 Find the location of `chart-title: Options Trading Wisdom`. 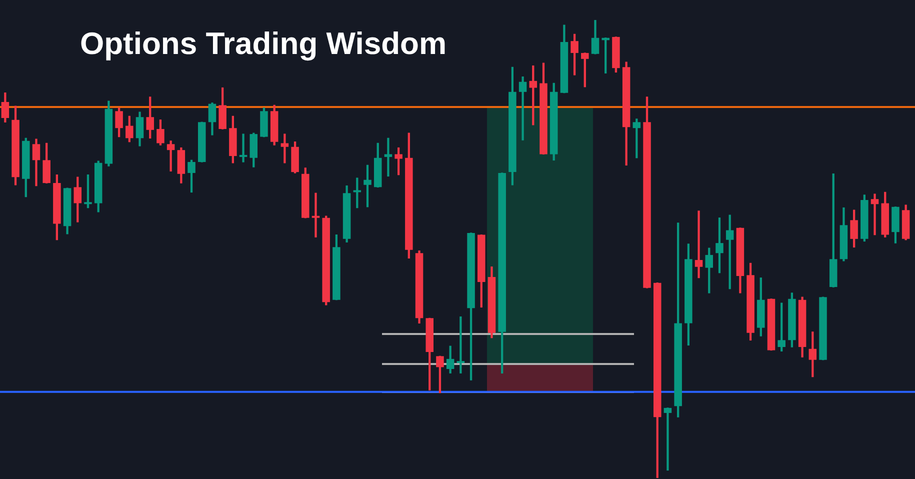

chart-title: Options Trading Wisdom is located at coordinates (263, 44).